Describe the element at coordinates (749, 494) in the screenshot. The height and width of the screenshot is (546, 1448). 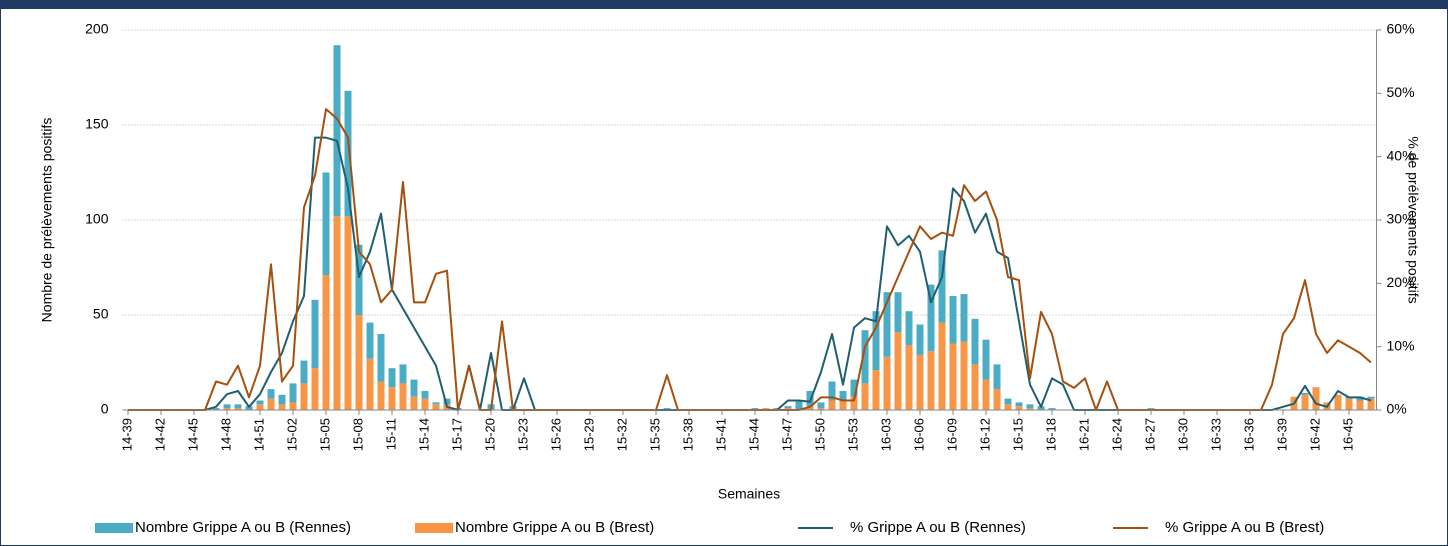
I see `x-axis-title: Semaines` at that location.